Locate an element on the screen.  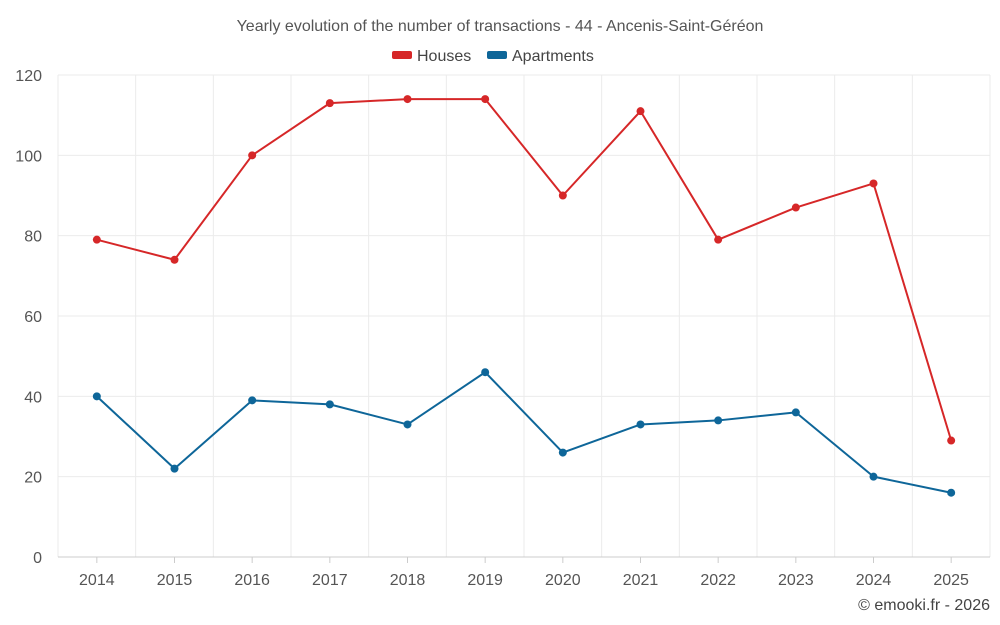
x-tick-label: 2020 is located at coordinates (563, 580).